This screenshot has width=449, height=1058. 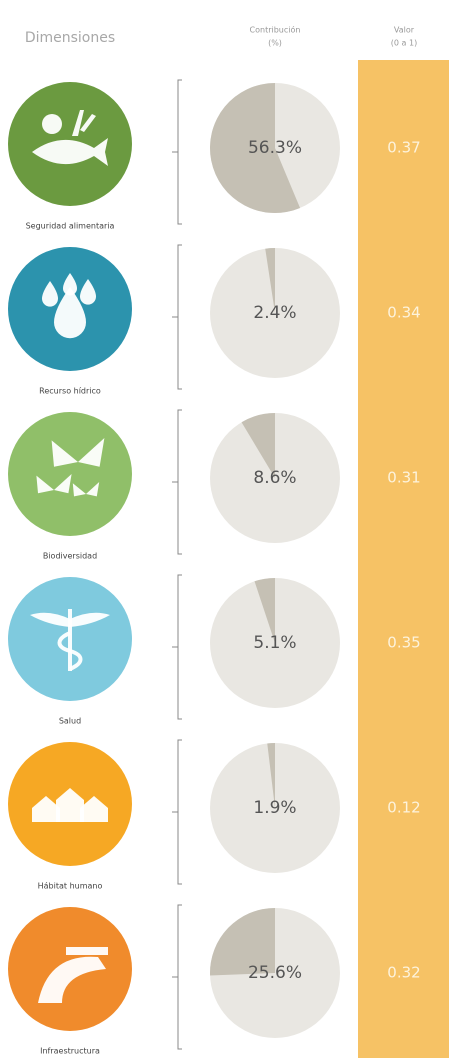 I want to click on dimension-label: Recurso hídrico, so click(x=70, y=391).